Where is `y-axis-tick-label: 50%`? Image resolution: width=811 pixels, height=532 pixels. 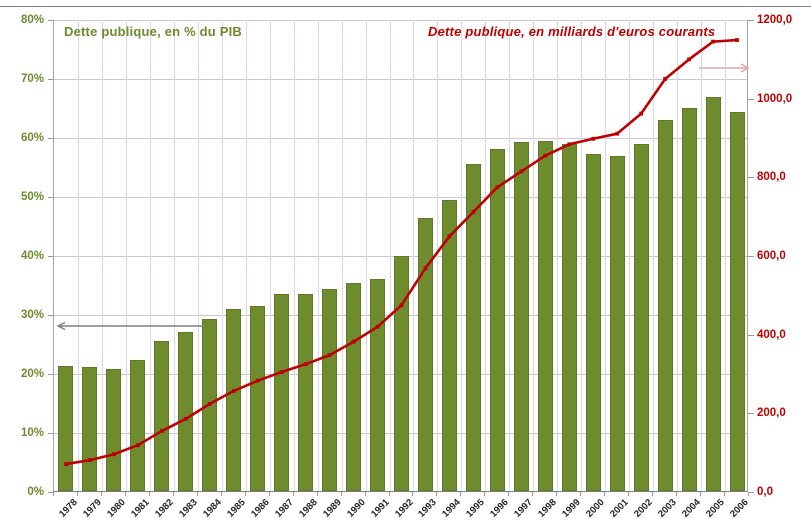 y-axis-tick-label: 50% is located at coordinates (32, 197).